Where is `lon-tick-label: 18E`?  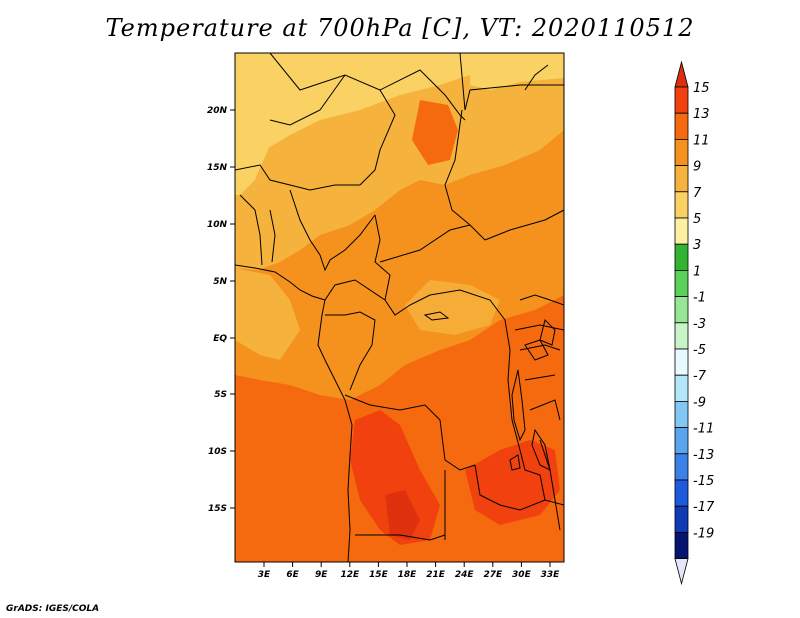 lon-tick-label: 18E is located at coordinates (408, 575).